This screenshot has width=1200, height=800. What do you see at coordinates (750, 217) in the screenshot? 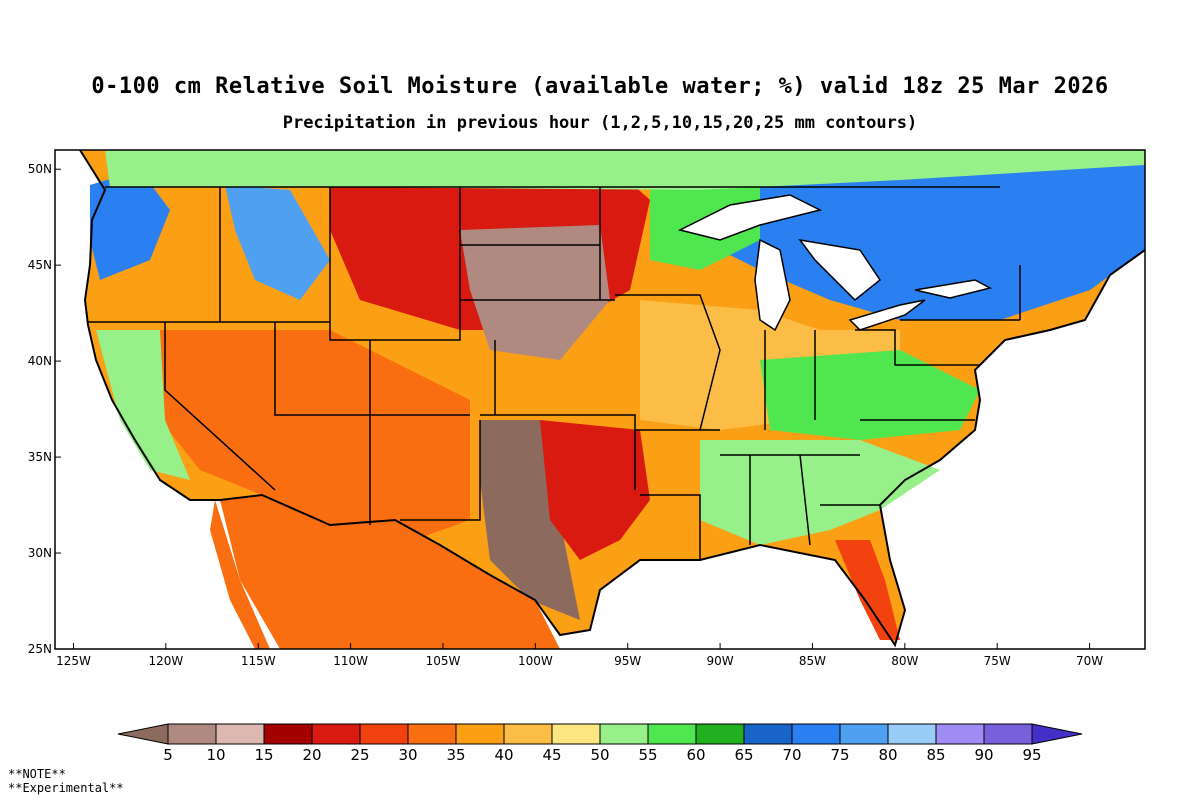
I see `lake-superior` at bounding box center [750, 217].